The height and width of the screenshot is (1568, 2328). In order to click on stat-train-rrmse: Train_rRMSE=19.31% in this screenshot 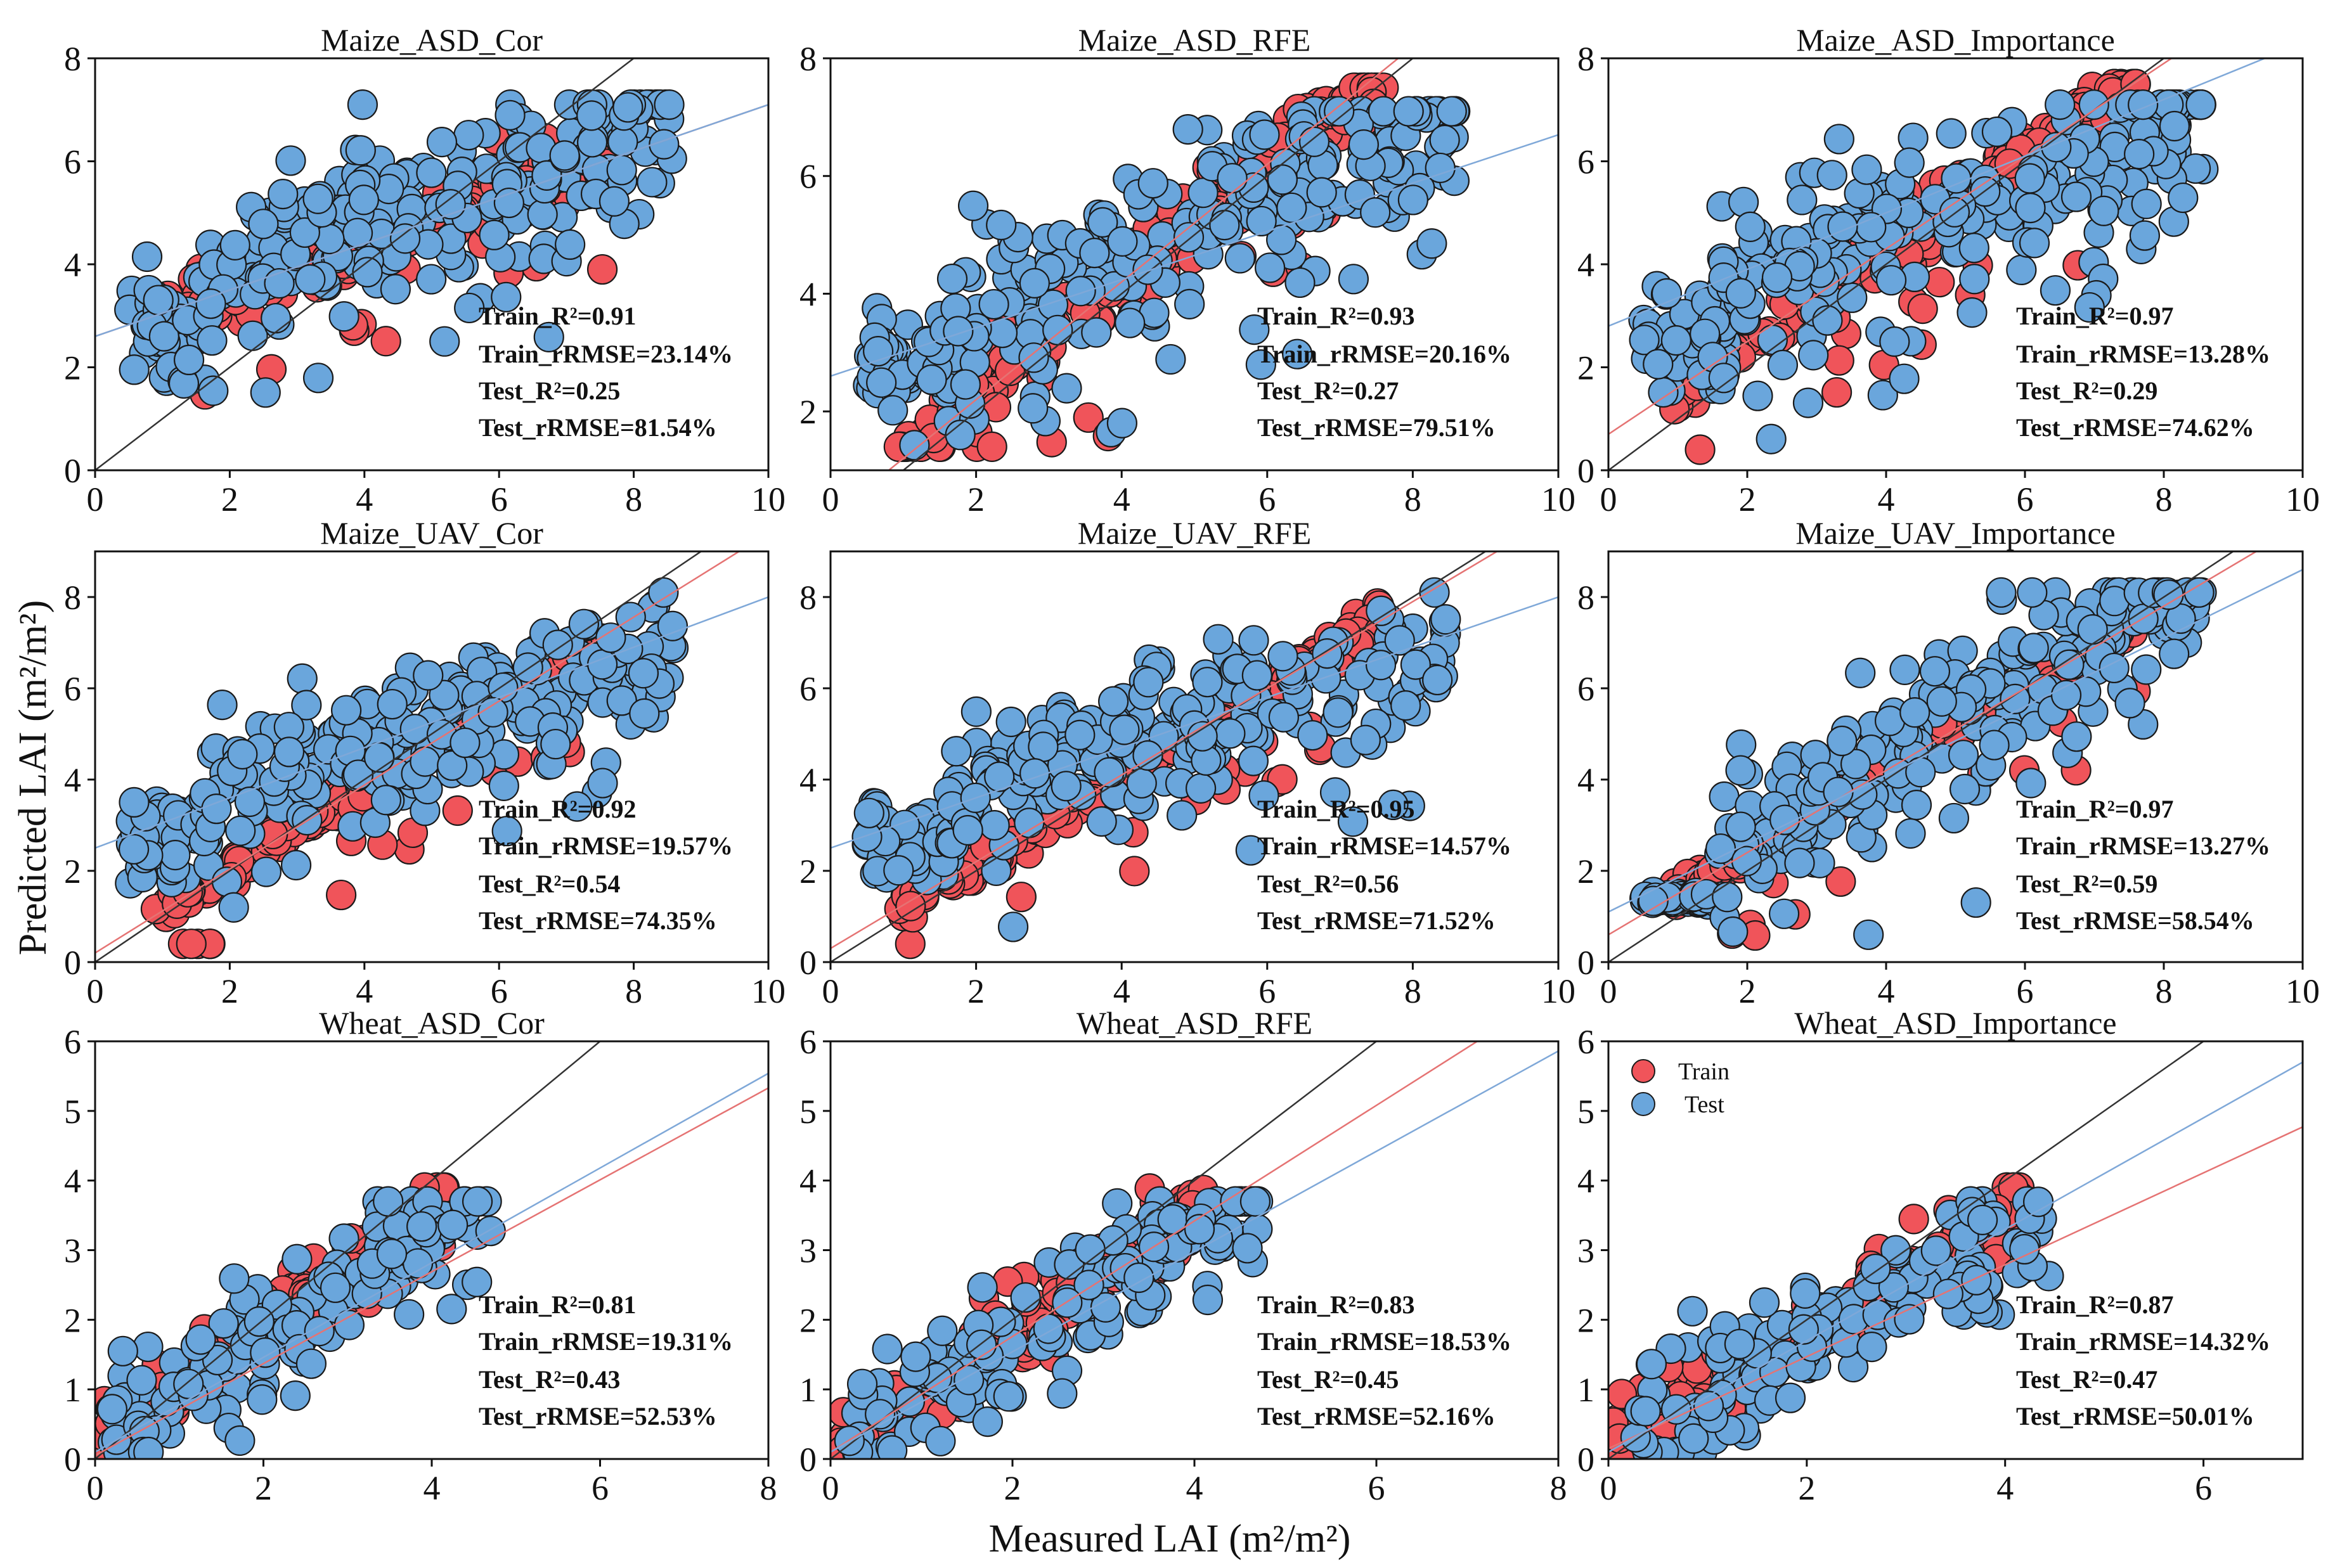, I will do `click(606, 1341)`.